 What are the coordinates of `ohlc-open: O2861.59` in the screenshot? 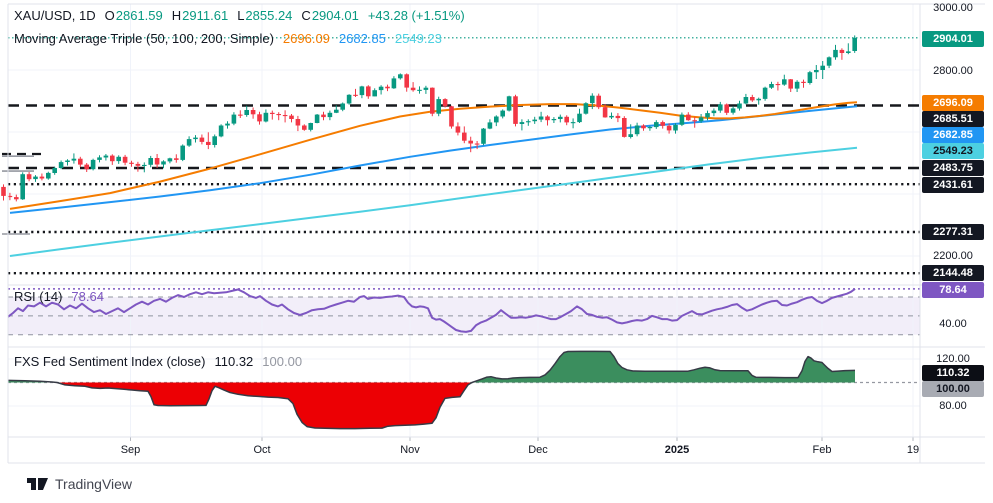 It's located at (133, 15).